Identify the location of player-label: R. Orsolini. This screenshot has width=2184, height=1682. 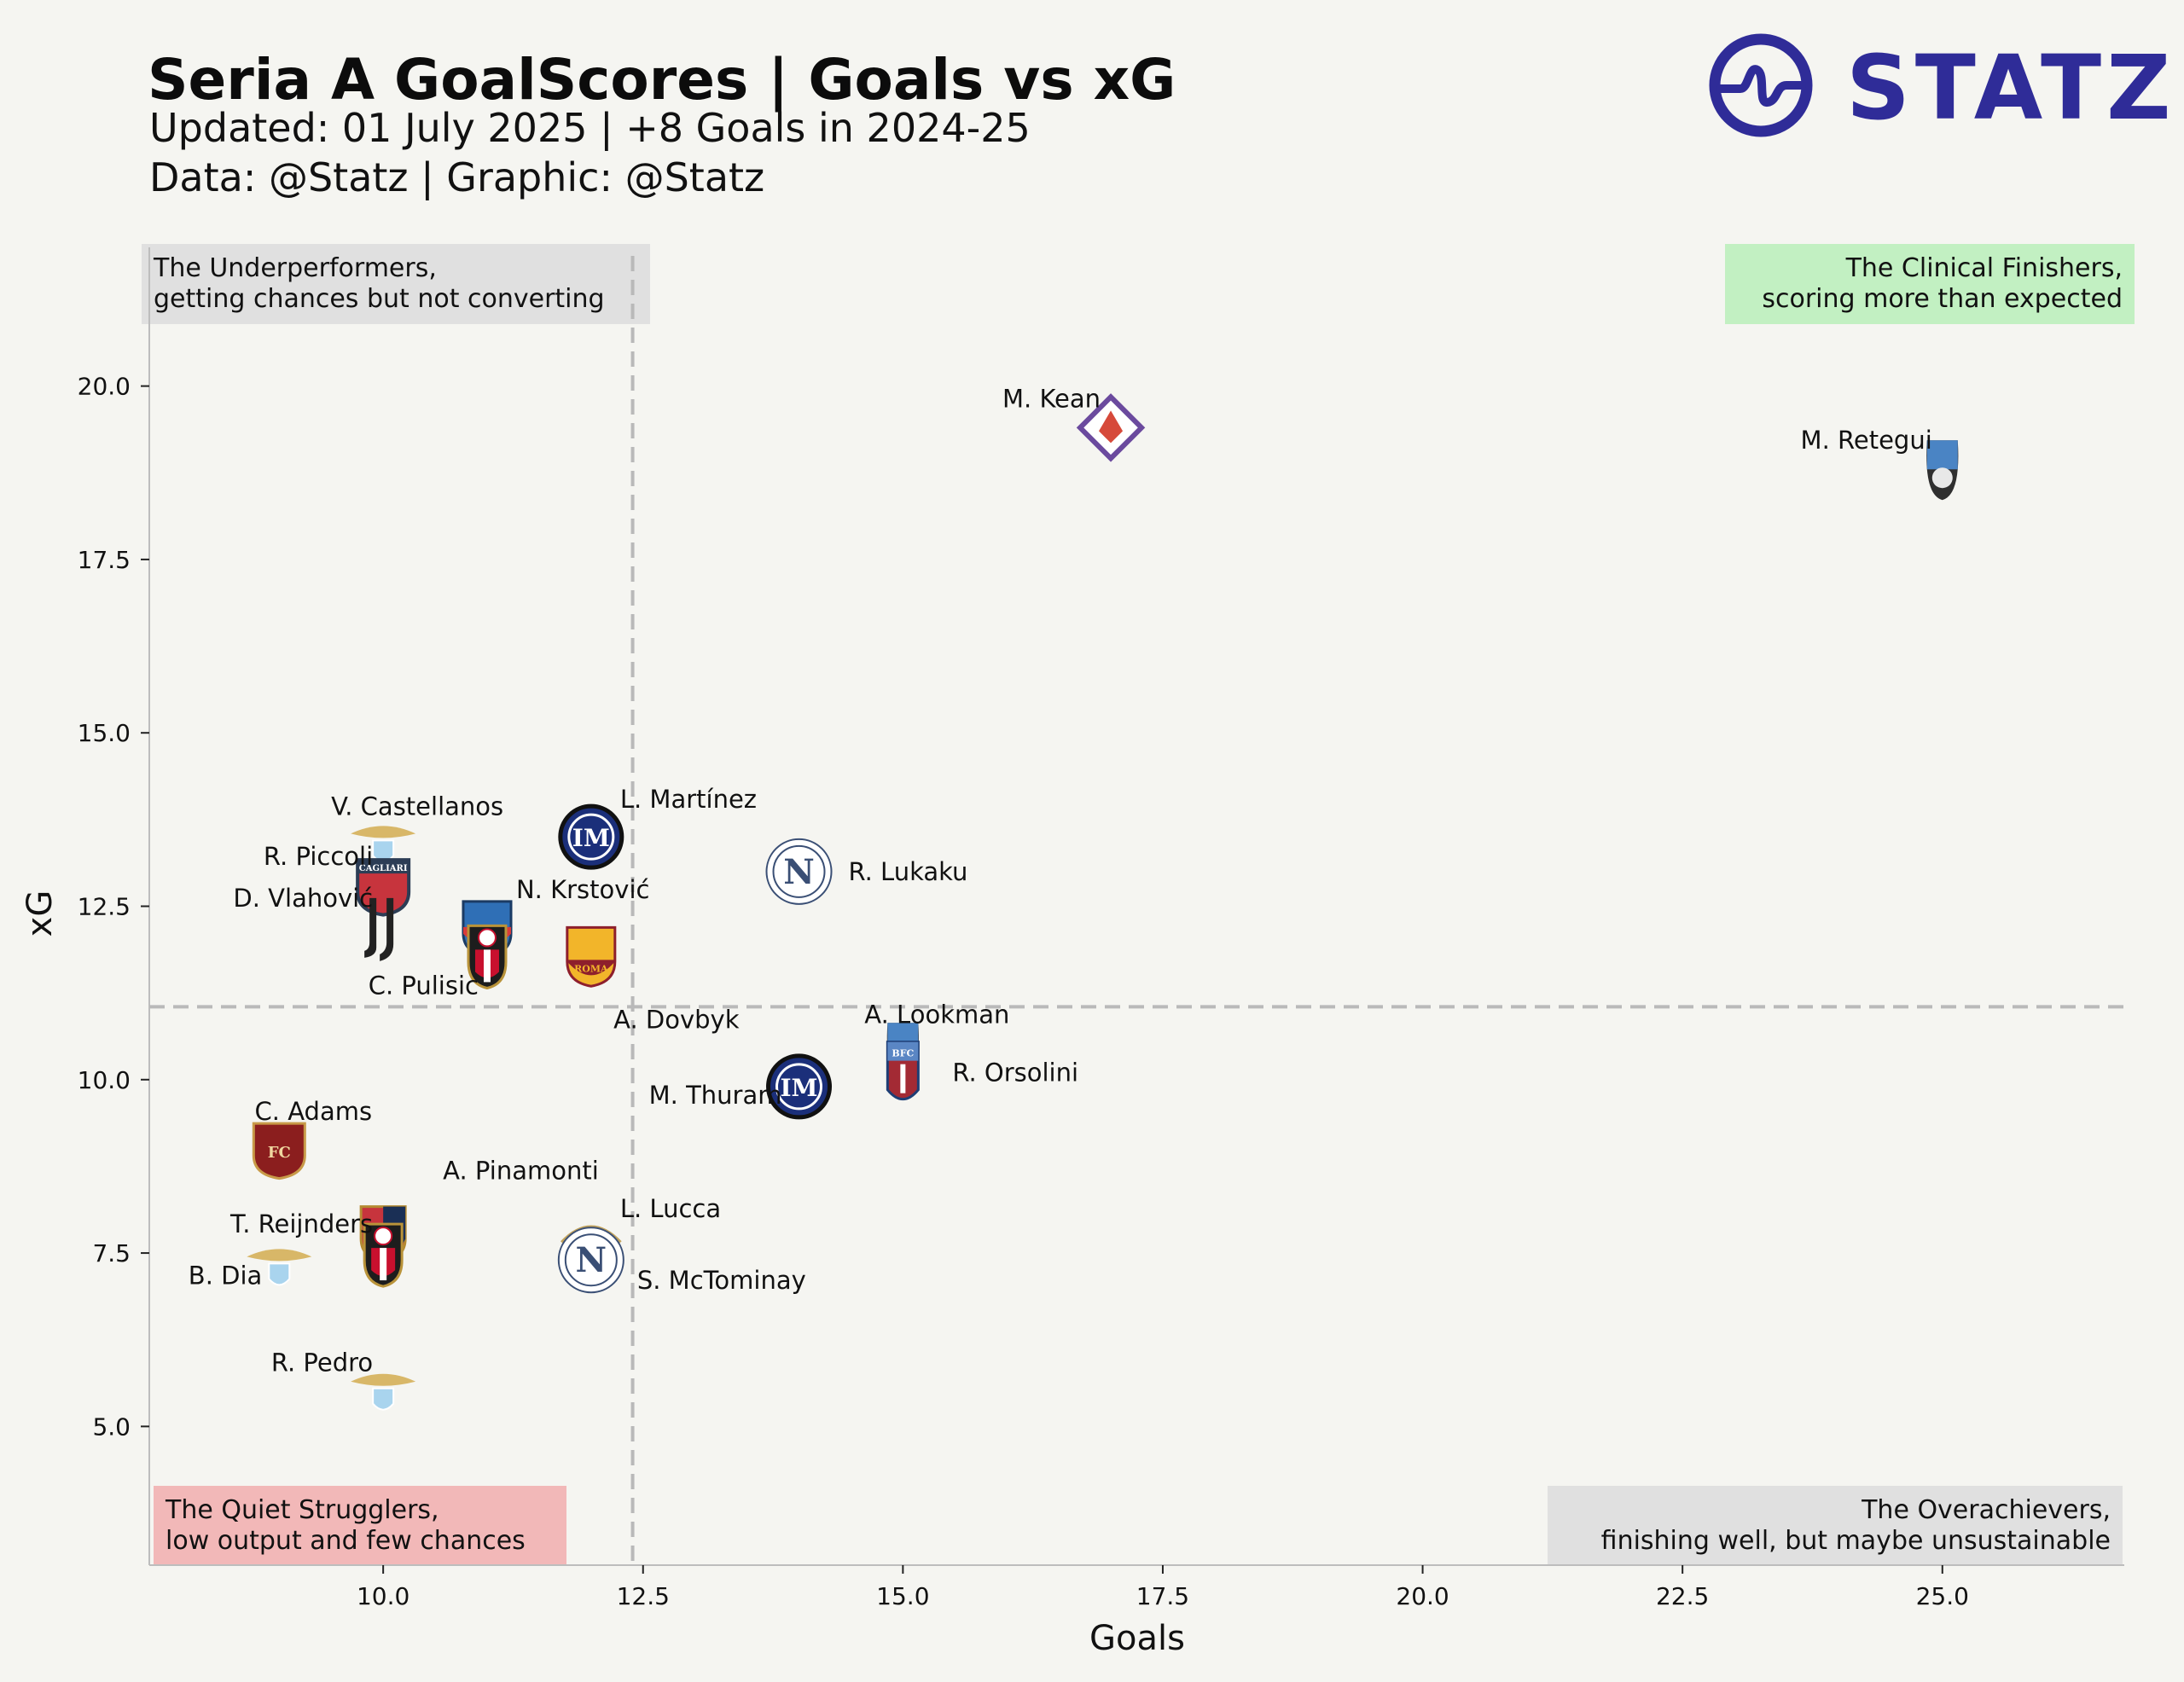
(1015, 1073).